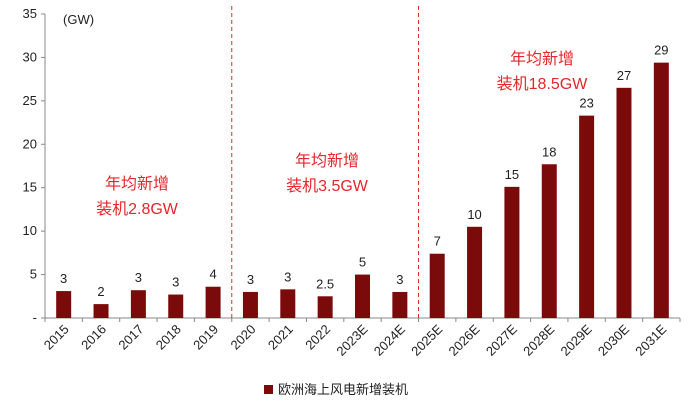 The height and width of the screenshot is (416, 700). I want to click on x-tick-label: 2029E, so click(576, 339).